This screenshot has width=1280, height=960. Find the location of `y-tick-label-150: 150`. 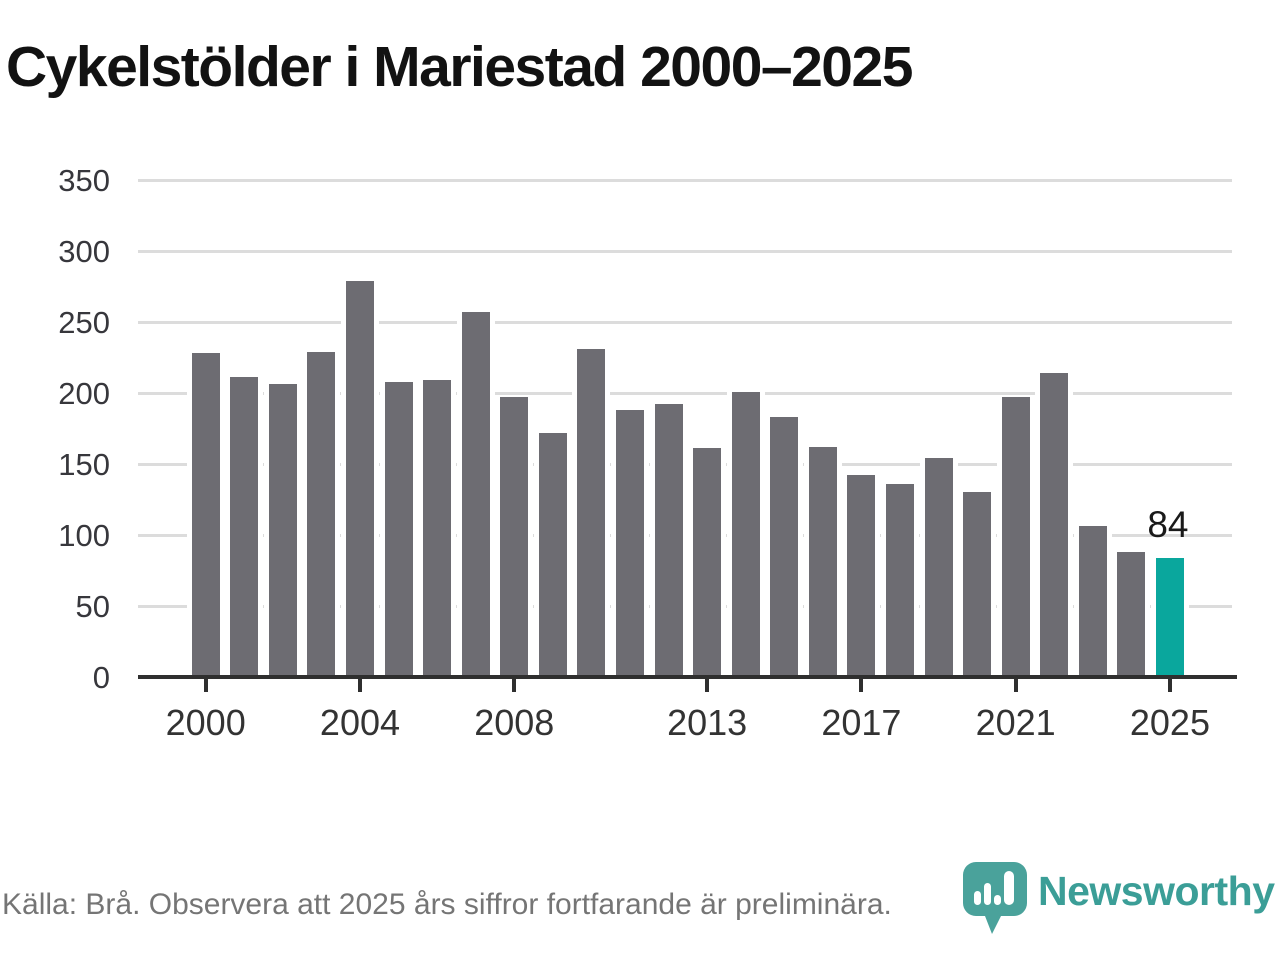

y-tick-label-150: 150 is located at coordinates (84, 464).